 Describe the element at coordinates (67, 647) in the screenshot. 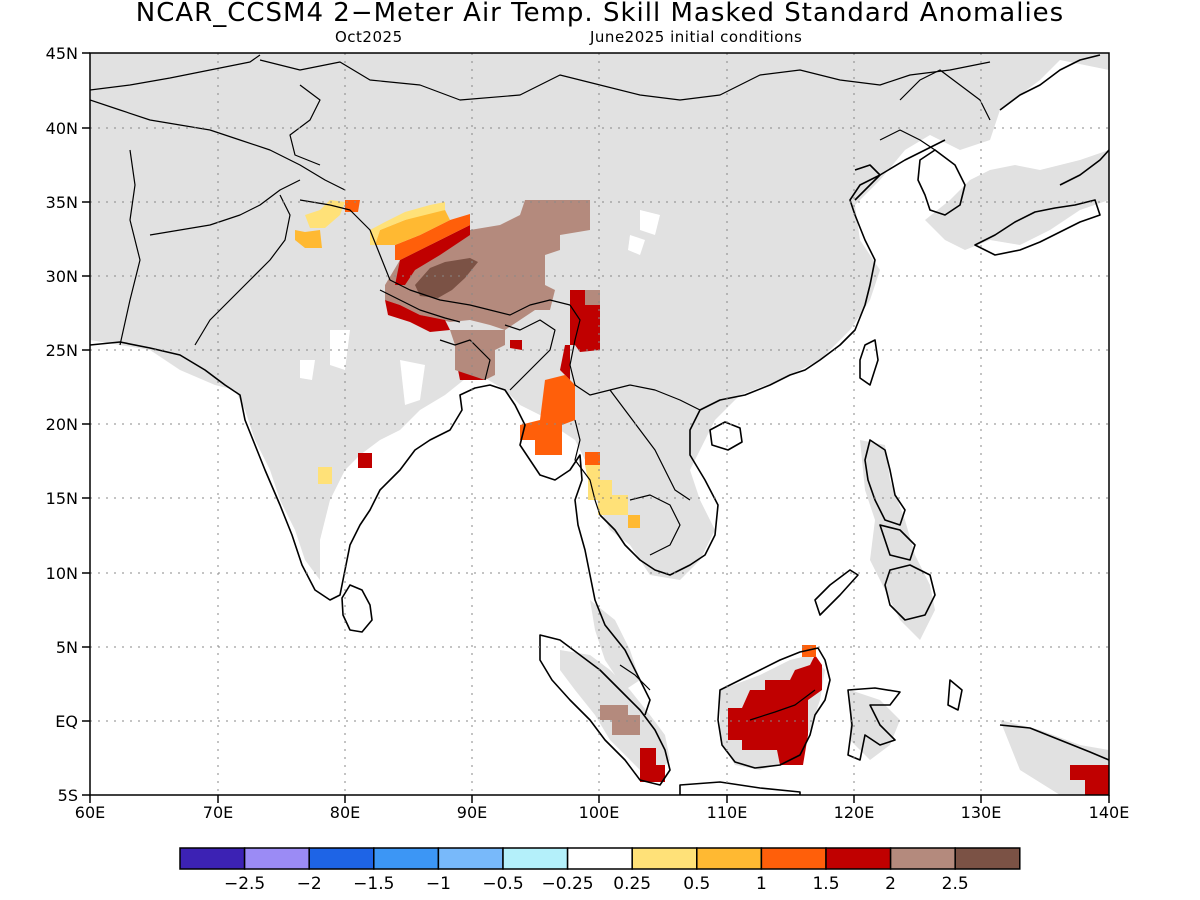

I see `lat-label-5n: 5N` at that location.